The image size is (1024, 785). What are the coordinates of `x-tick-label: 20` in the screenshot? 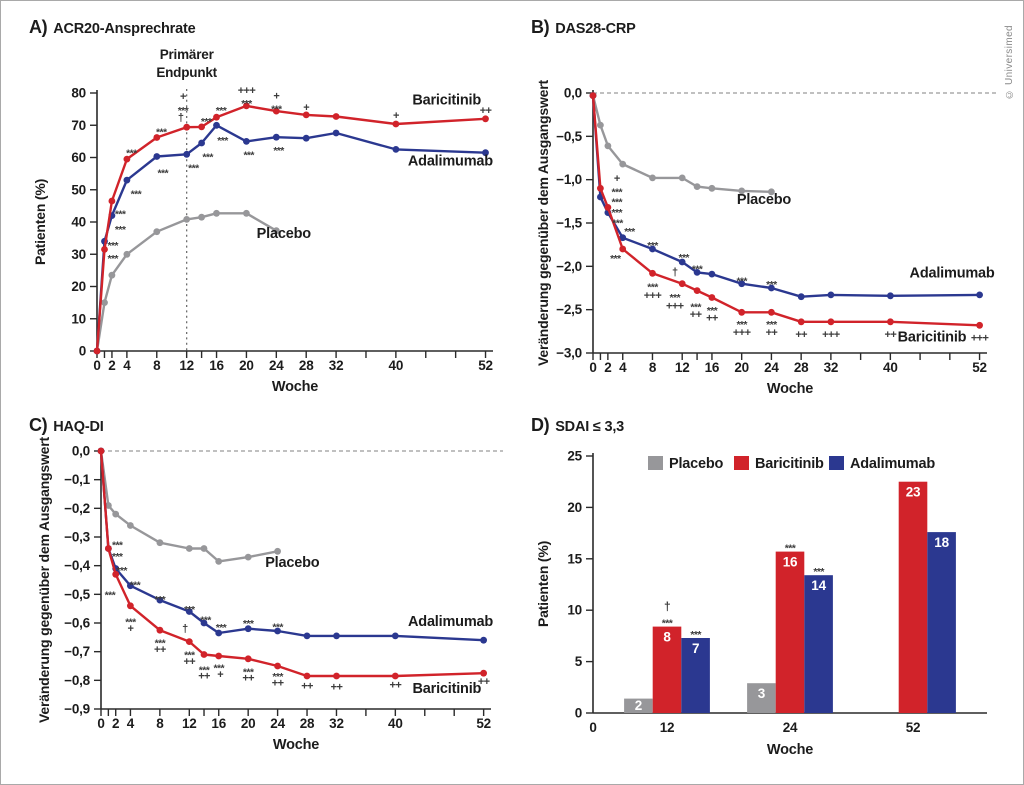 It's located at (248, 723).